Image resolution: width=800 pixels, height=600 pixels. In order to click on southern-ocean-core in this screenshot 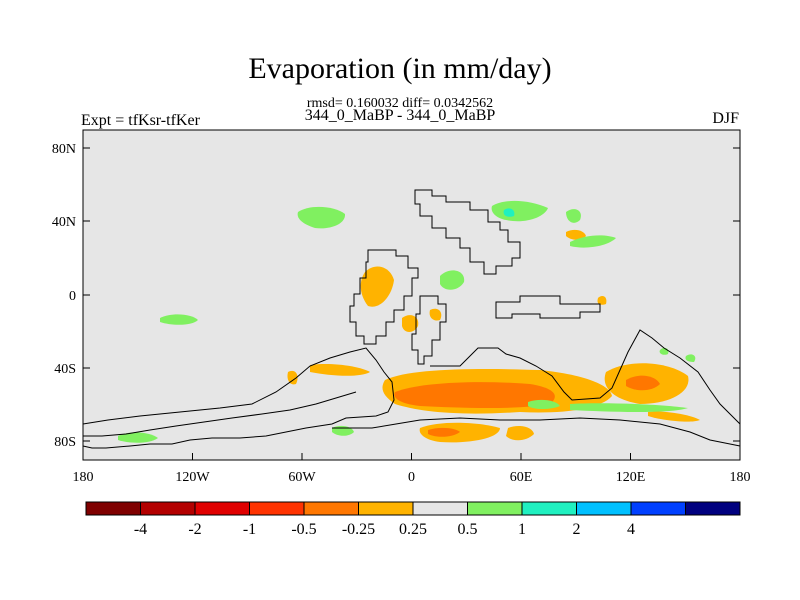, I will do `click(474, 395)`.